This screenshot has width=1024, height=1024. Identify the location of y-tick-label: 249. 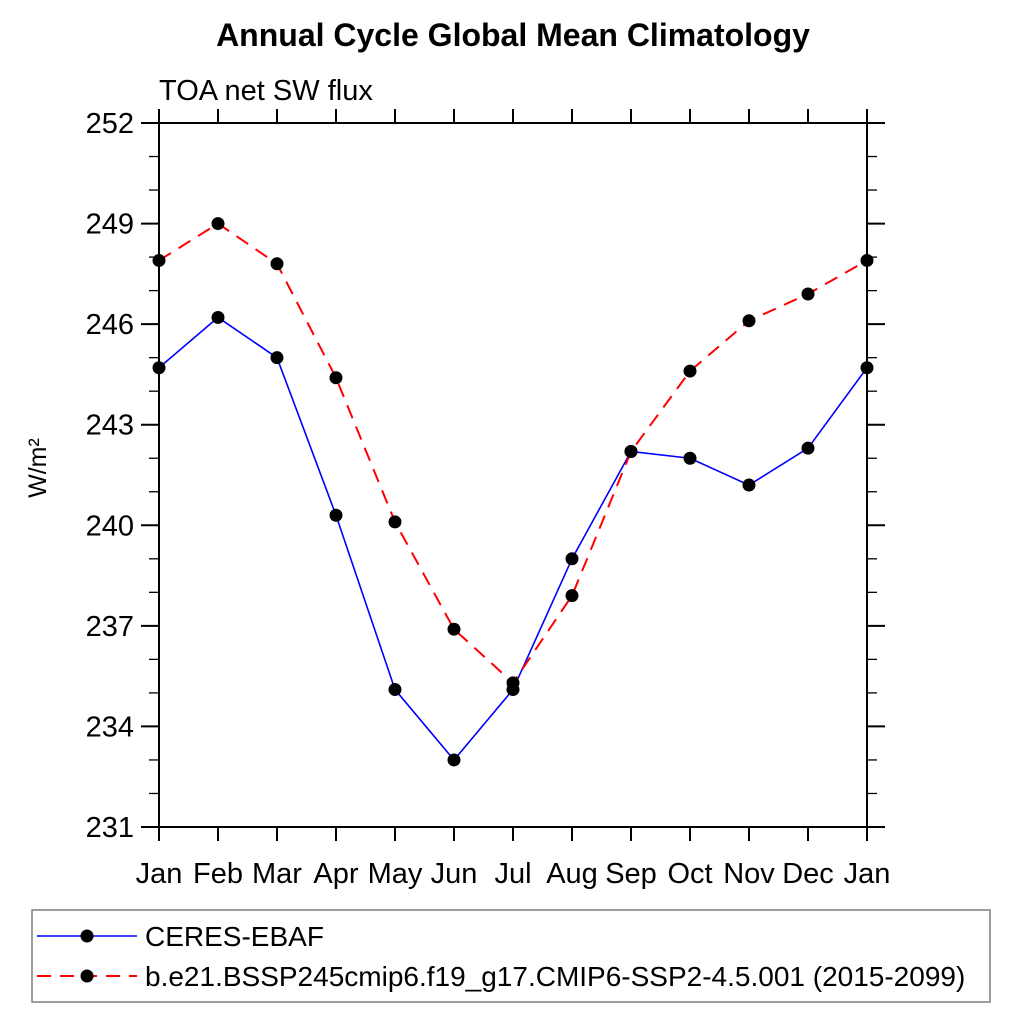
(110, 225).